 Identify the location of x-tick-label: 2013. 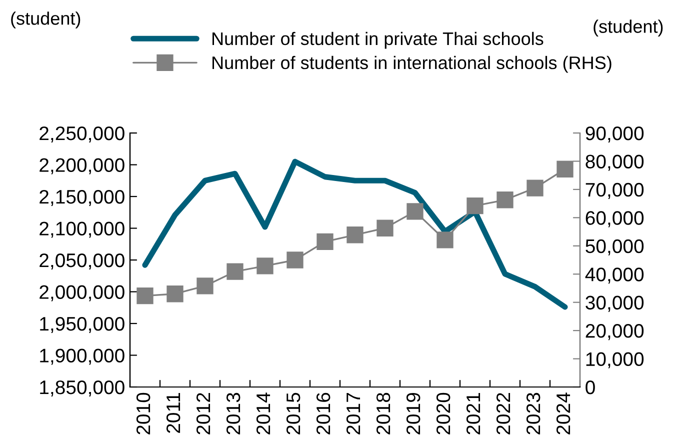
(233, 413).